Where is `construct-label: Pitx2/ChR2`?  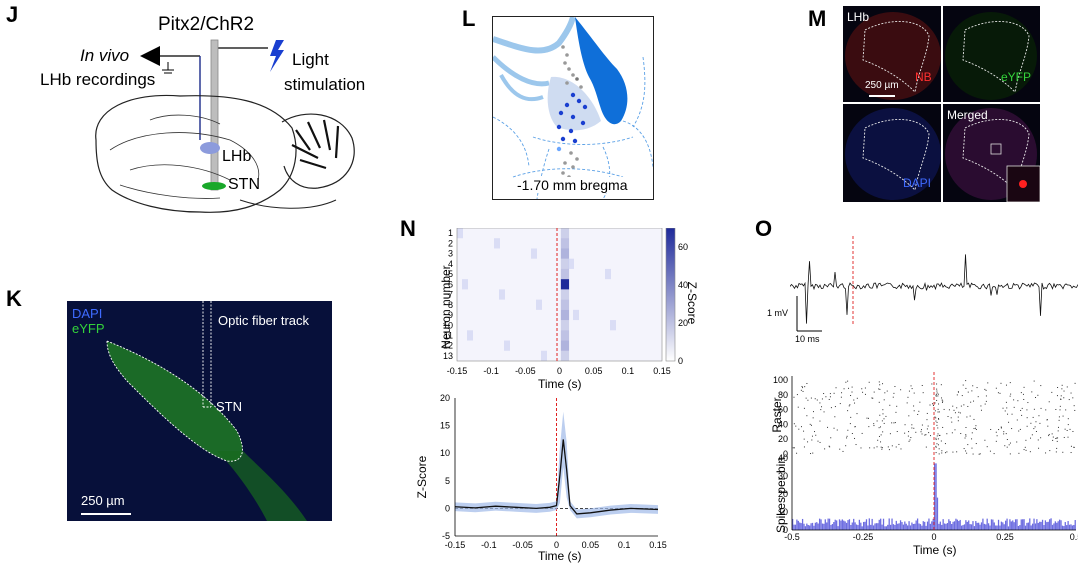
construct-label: Pitx2/ChR2 is located at coordinates (206, 24).